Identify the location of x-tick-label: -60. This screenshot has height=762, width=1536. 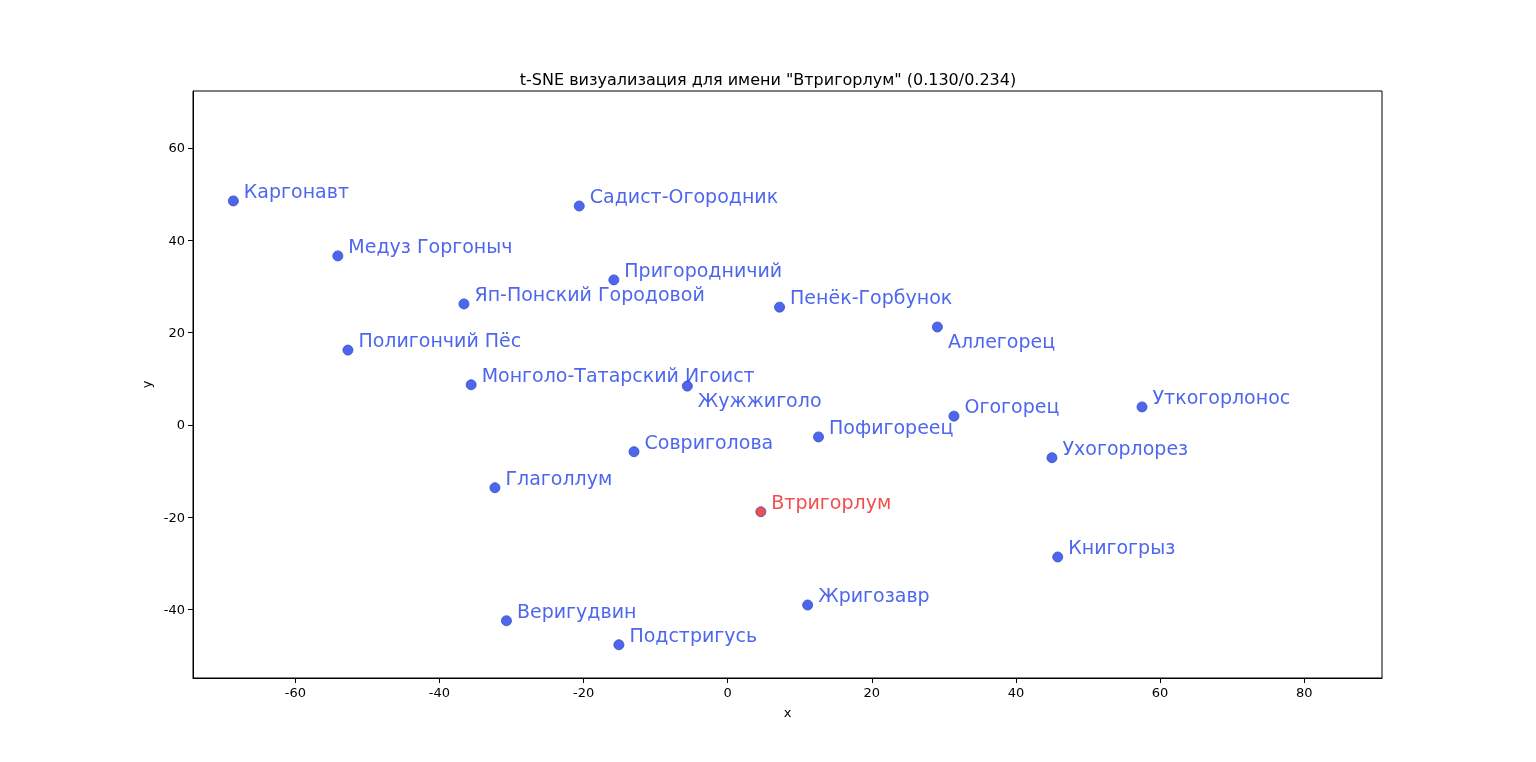
(295, 692).